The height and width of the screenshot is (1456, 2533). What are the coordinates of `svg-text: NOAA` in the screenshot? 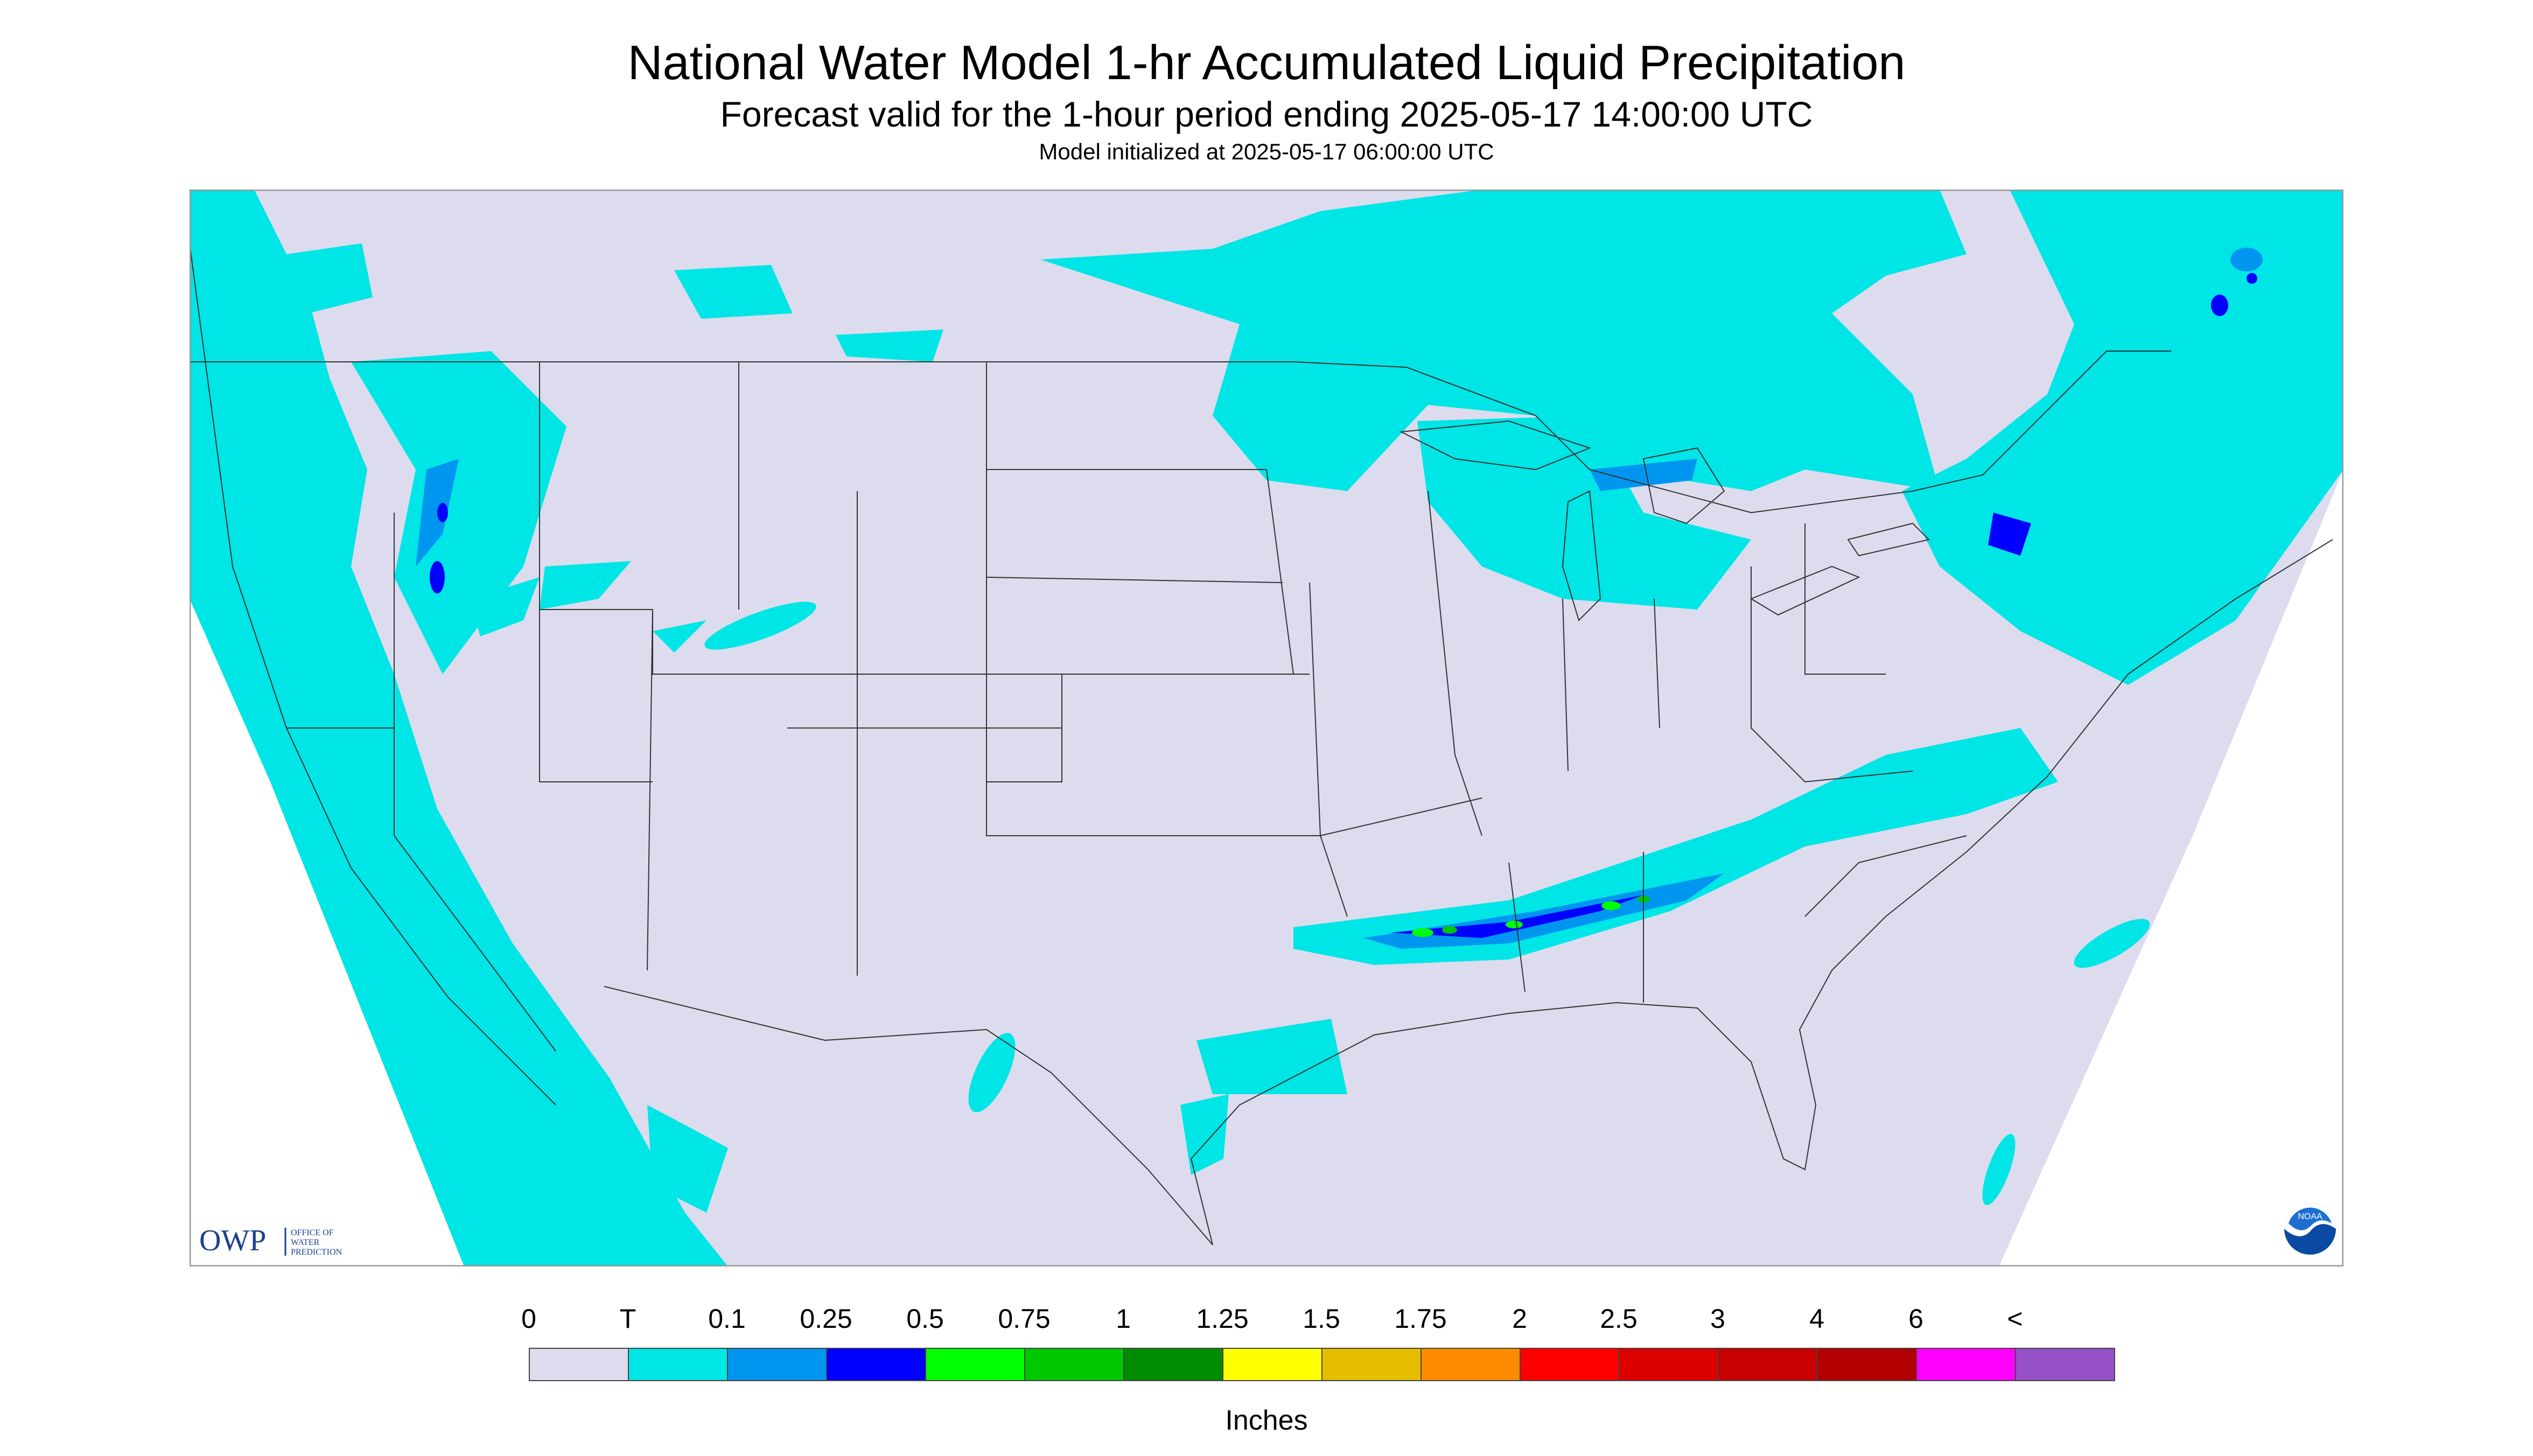 It's located at (2310, 1216).